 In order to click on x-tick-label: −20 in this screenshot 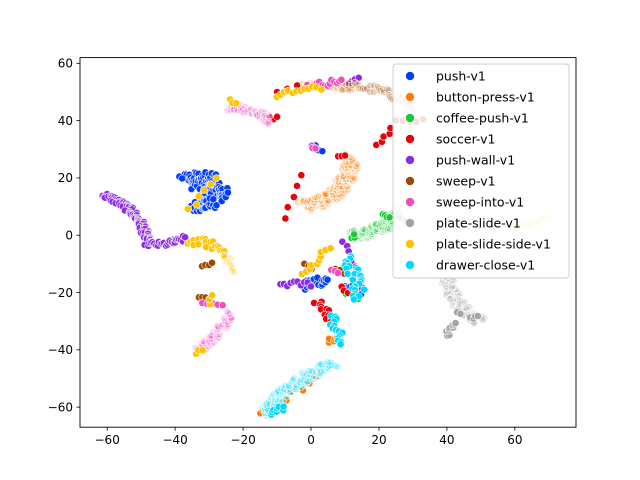, I will do `click(242, 440)`.